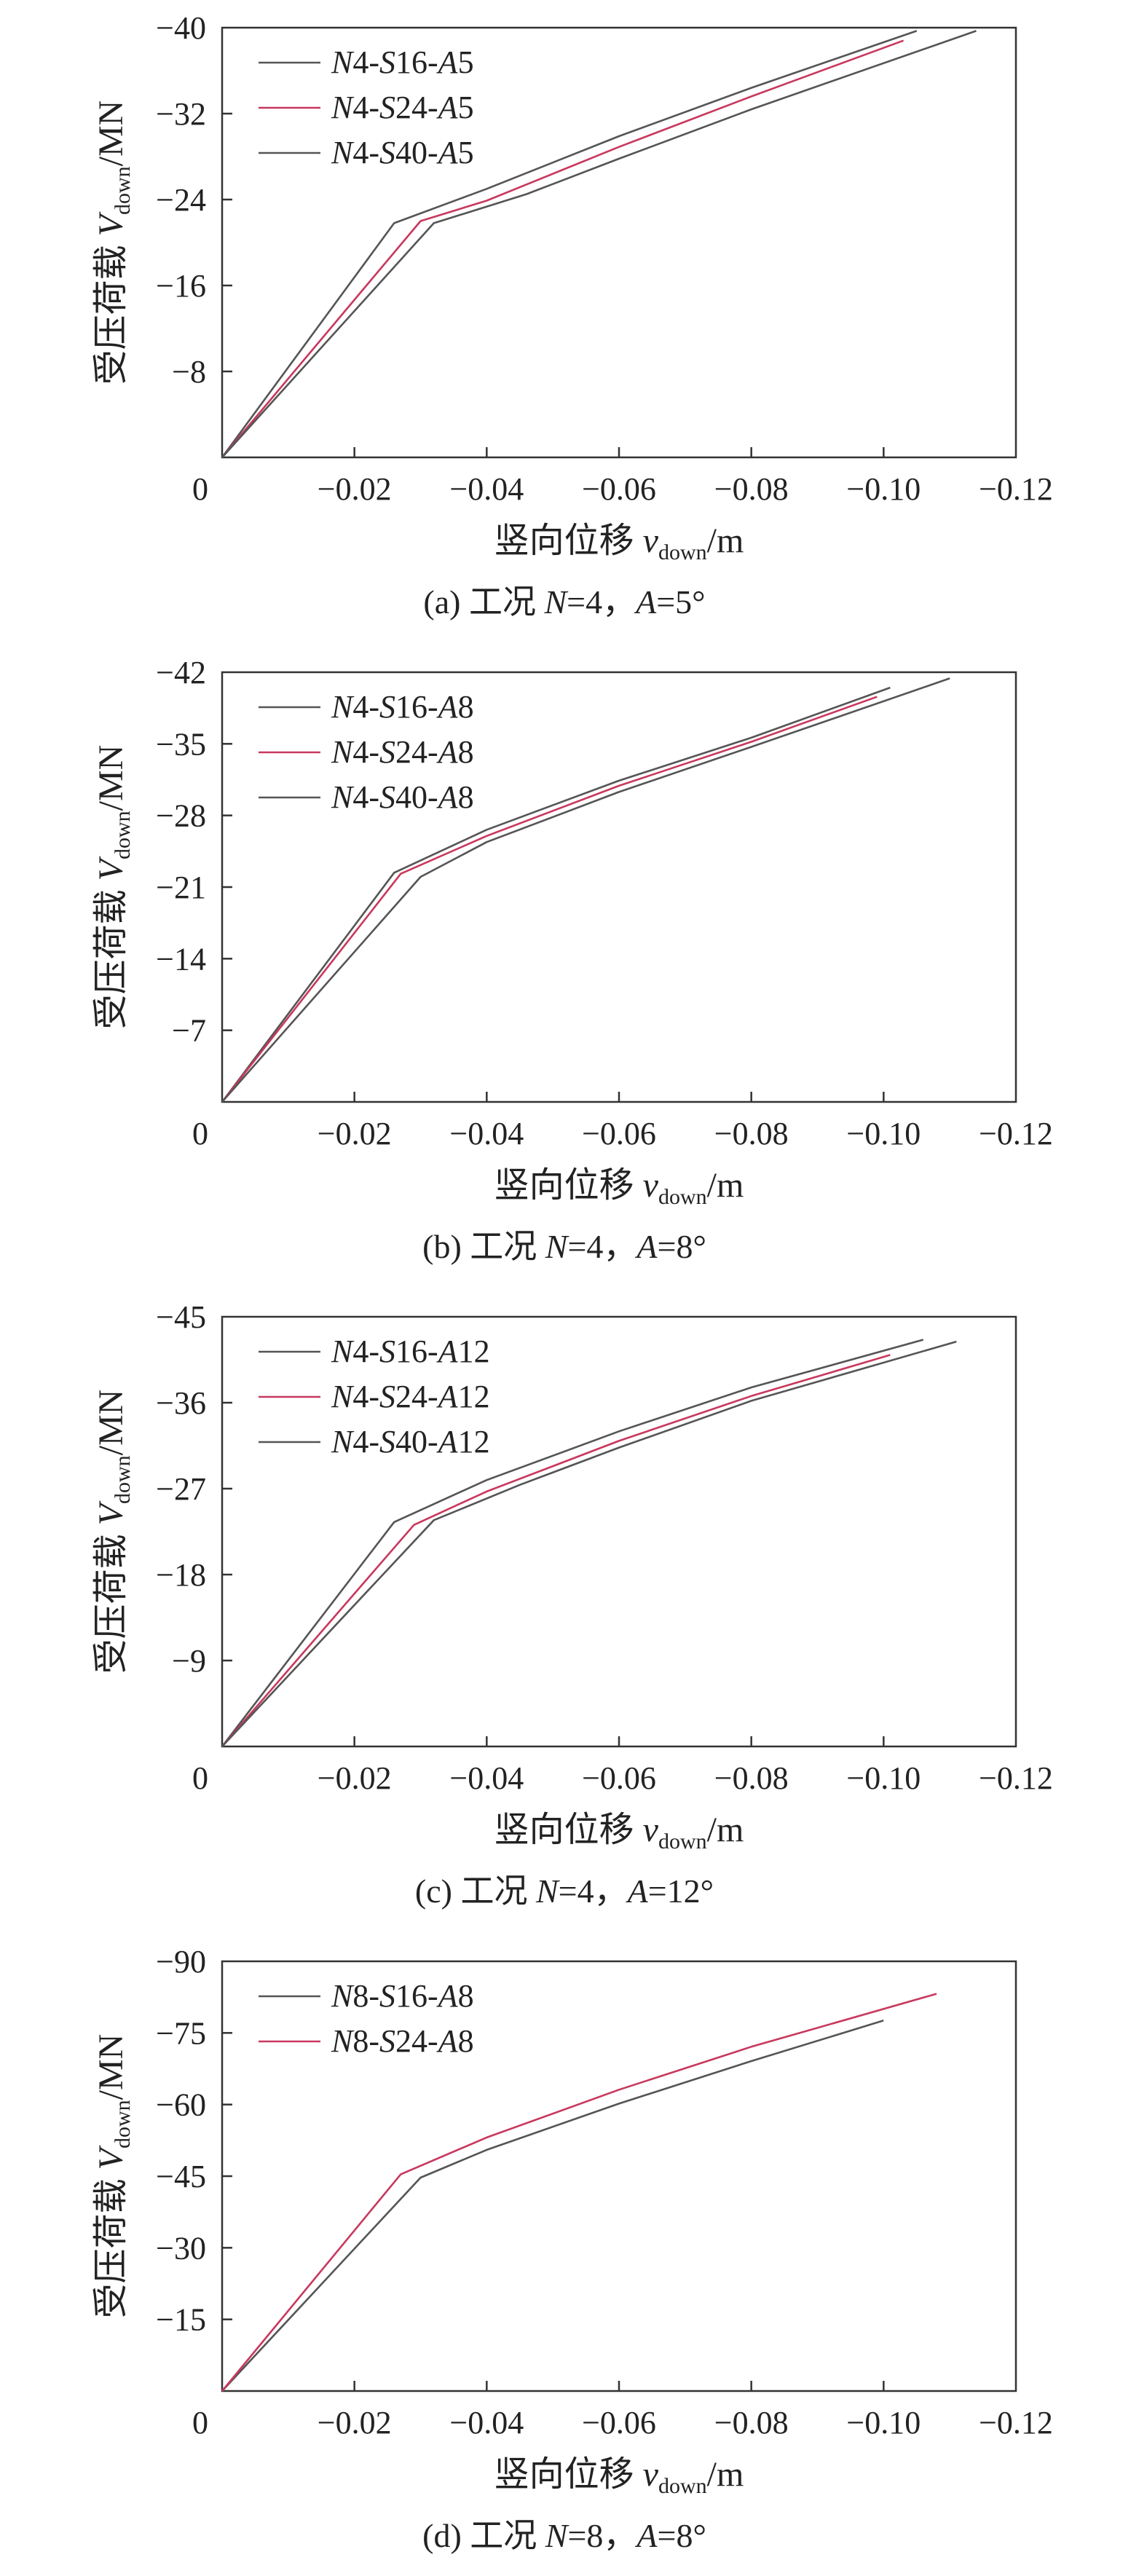 This screenshot has width=1147, height=2576. Describe the element at coordinates (556, 1550) in the screenshot. I see `series-line-n4-s24-a12` at that location.